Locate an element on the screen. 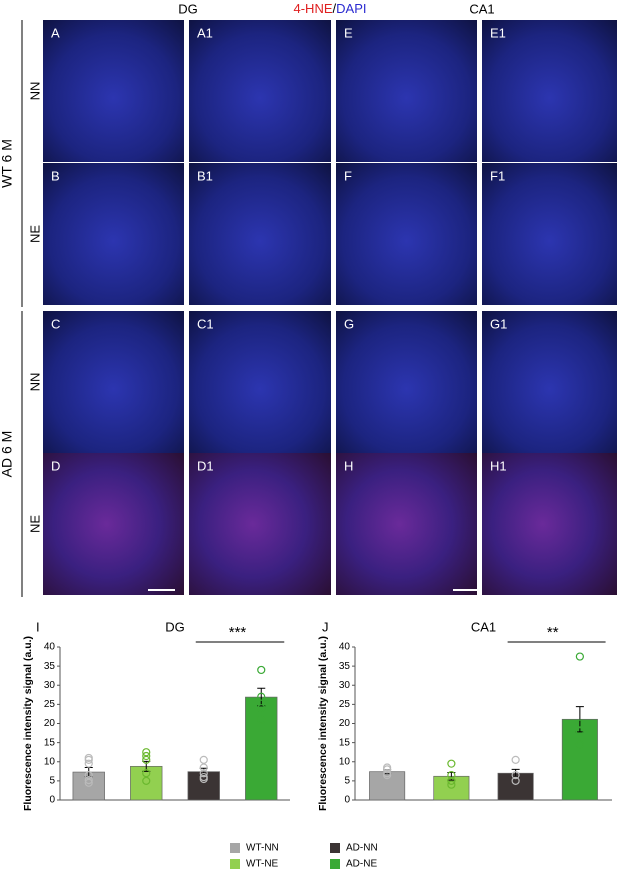 The height and width of the screenshot is (869, 617). panel-letter: B is located at coordinates (55, 175).